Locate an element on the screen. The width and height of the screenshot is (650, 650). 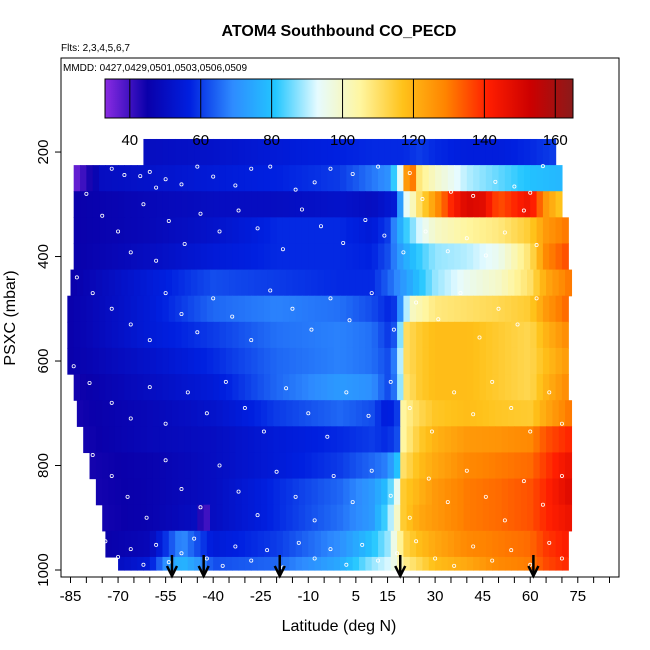
colorbar-tick-label: 140 is located at coordinates (484, 140).